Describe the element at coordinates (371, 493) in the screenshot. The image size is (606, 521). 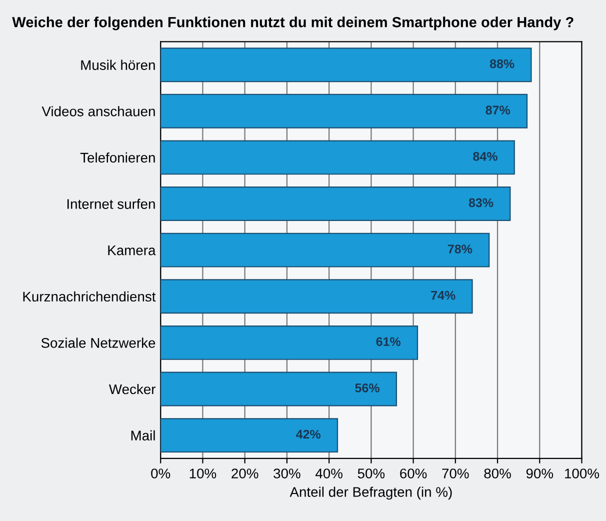
I see `x-axis-title: Anteil der Befragten (in %)` at that location.